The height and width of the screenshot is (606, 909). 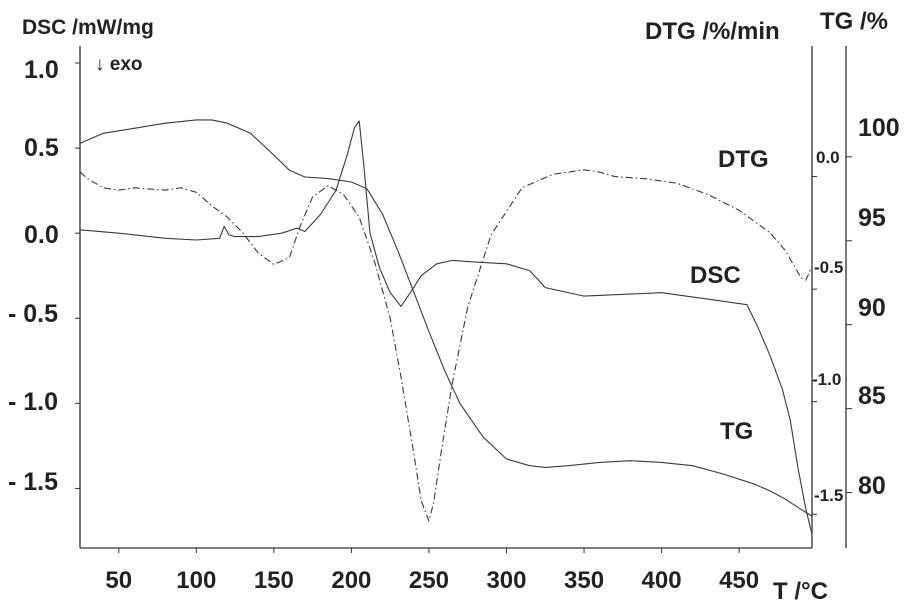 I want to click on tg-tick-label: 95, so click(x=872, y=218).